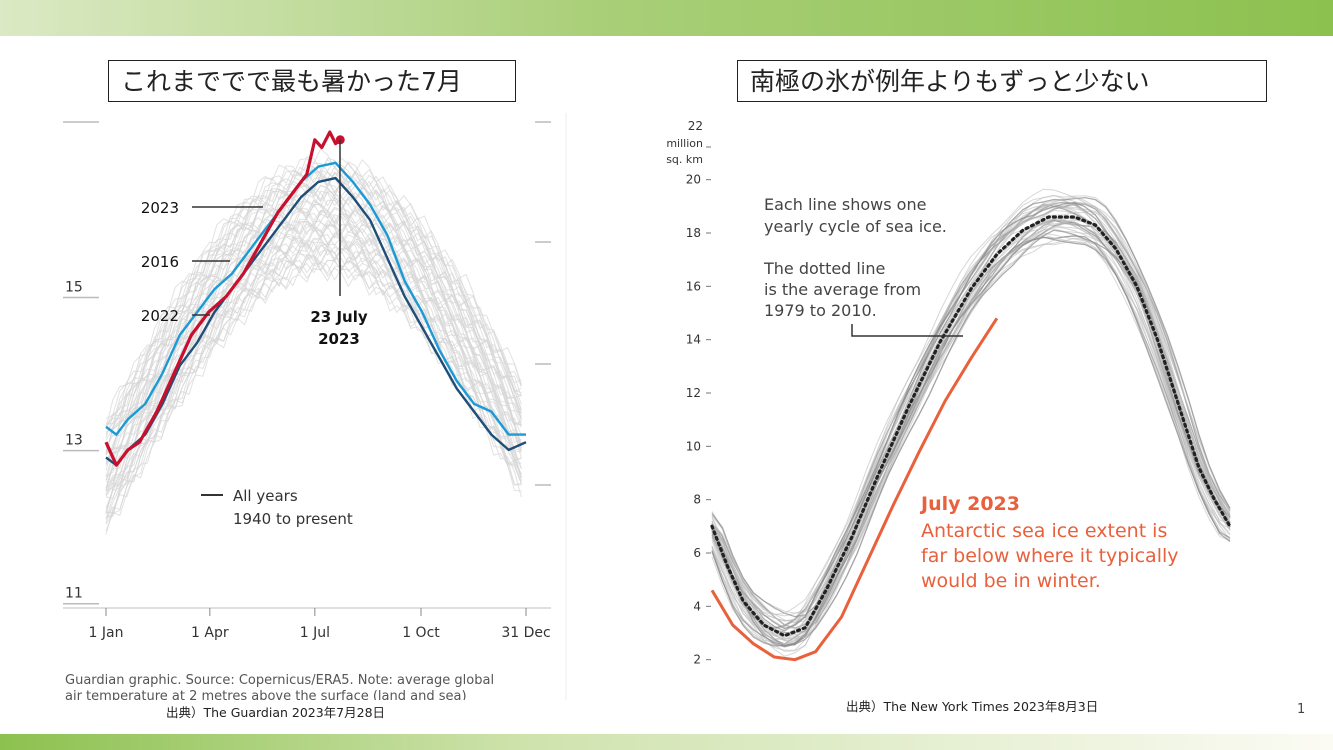 This screenshot has width=1333, height=750. Describe the element at coordinates (666, 18) in the screenshot. I see `header-bar` at that location.